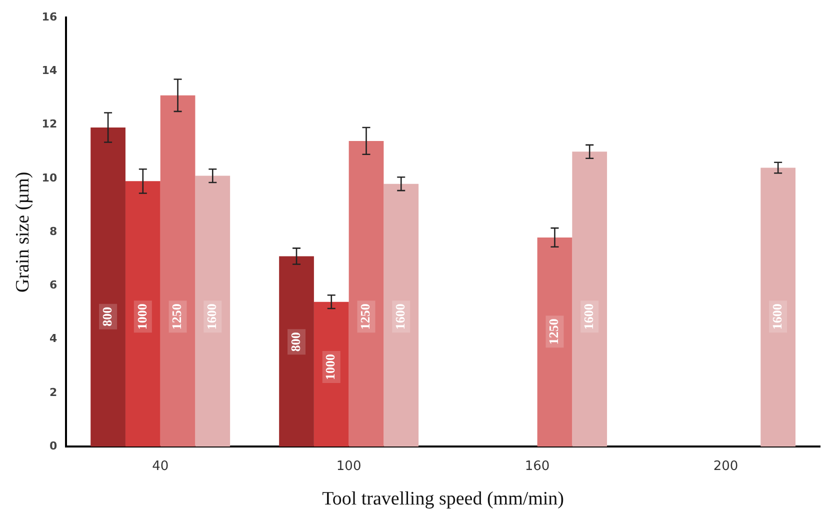  What do you see at coordinates (53, 392) in the screenshot?
I see `y-tick-label: 2` at bounding box center [53, 392].